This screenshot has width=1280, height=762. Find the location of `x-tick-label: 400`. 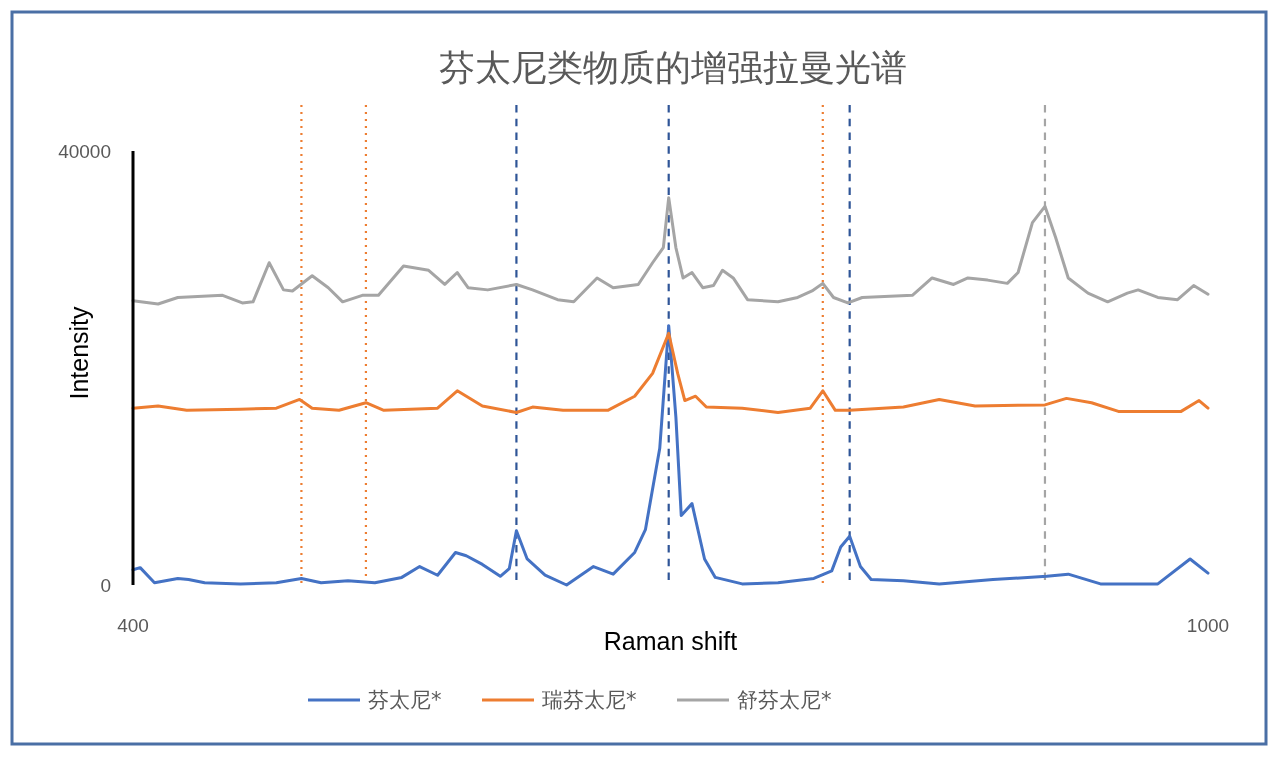

x-tick-label: 400 is located at coordinates (133, 625).